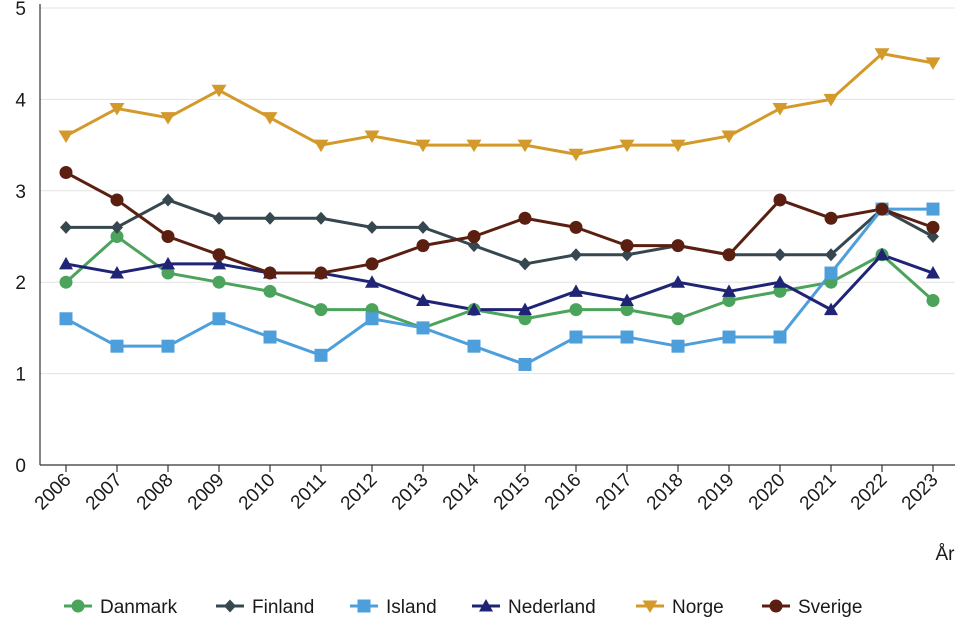 Image resolution: width=960 pixels, height=639 pixels. Describe the element at coordinates (20, 466) in the screenshot. I see `y-tick-label: 0` at that location.